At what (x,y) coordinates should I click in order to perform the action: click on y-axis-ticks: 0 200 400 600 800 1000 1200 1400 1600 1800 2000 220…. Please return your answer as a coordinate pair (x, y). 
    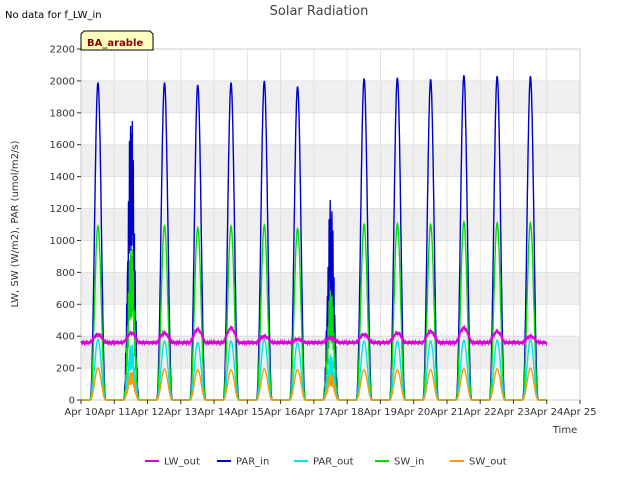
    Looking at the image, I should click on (65, 226).